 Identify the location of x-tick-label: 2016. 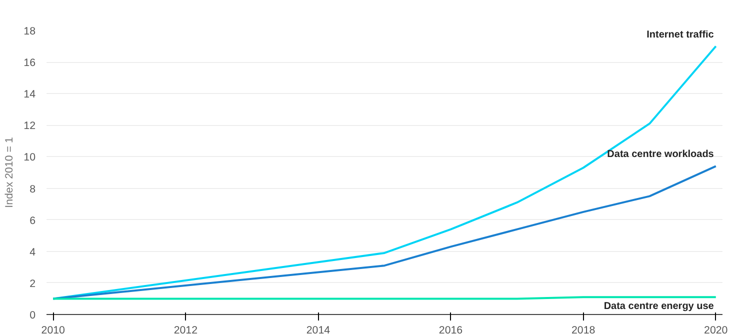
(450, 330).